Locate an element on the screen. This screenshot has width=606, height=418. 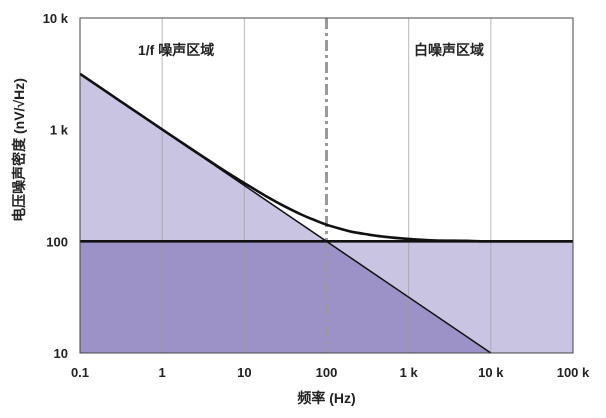
x-tick-label: 10 k is located at coordinates (491, 372).